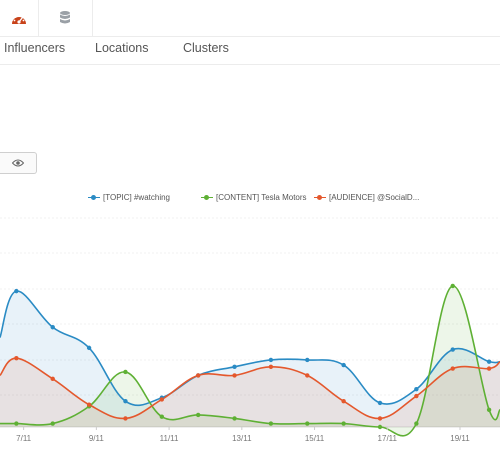  I want to click on x-tick-label: 15/11, so click(315, 438).